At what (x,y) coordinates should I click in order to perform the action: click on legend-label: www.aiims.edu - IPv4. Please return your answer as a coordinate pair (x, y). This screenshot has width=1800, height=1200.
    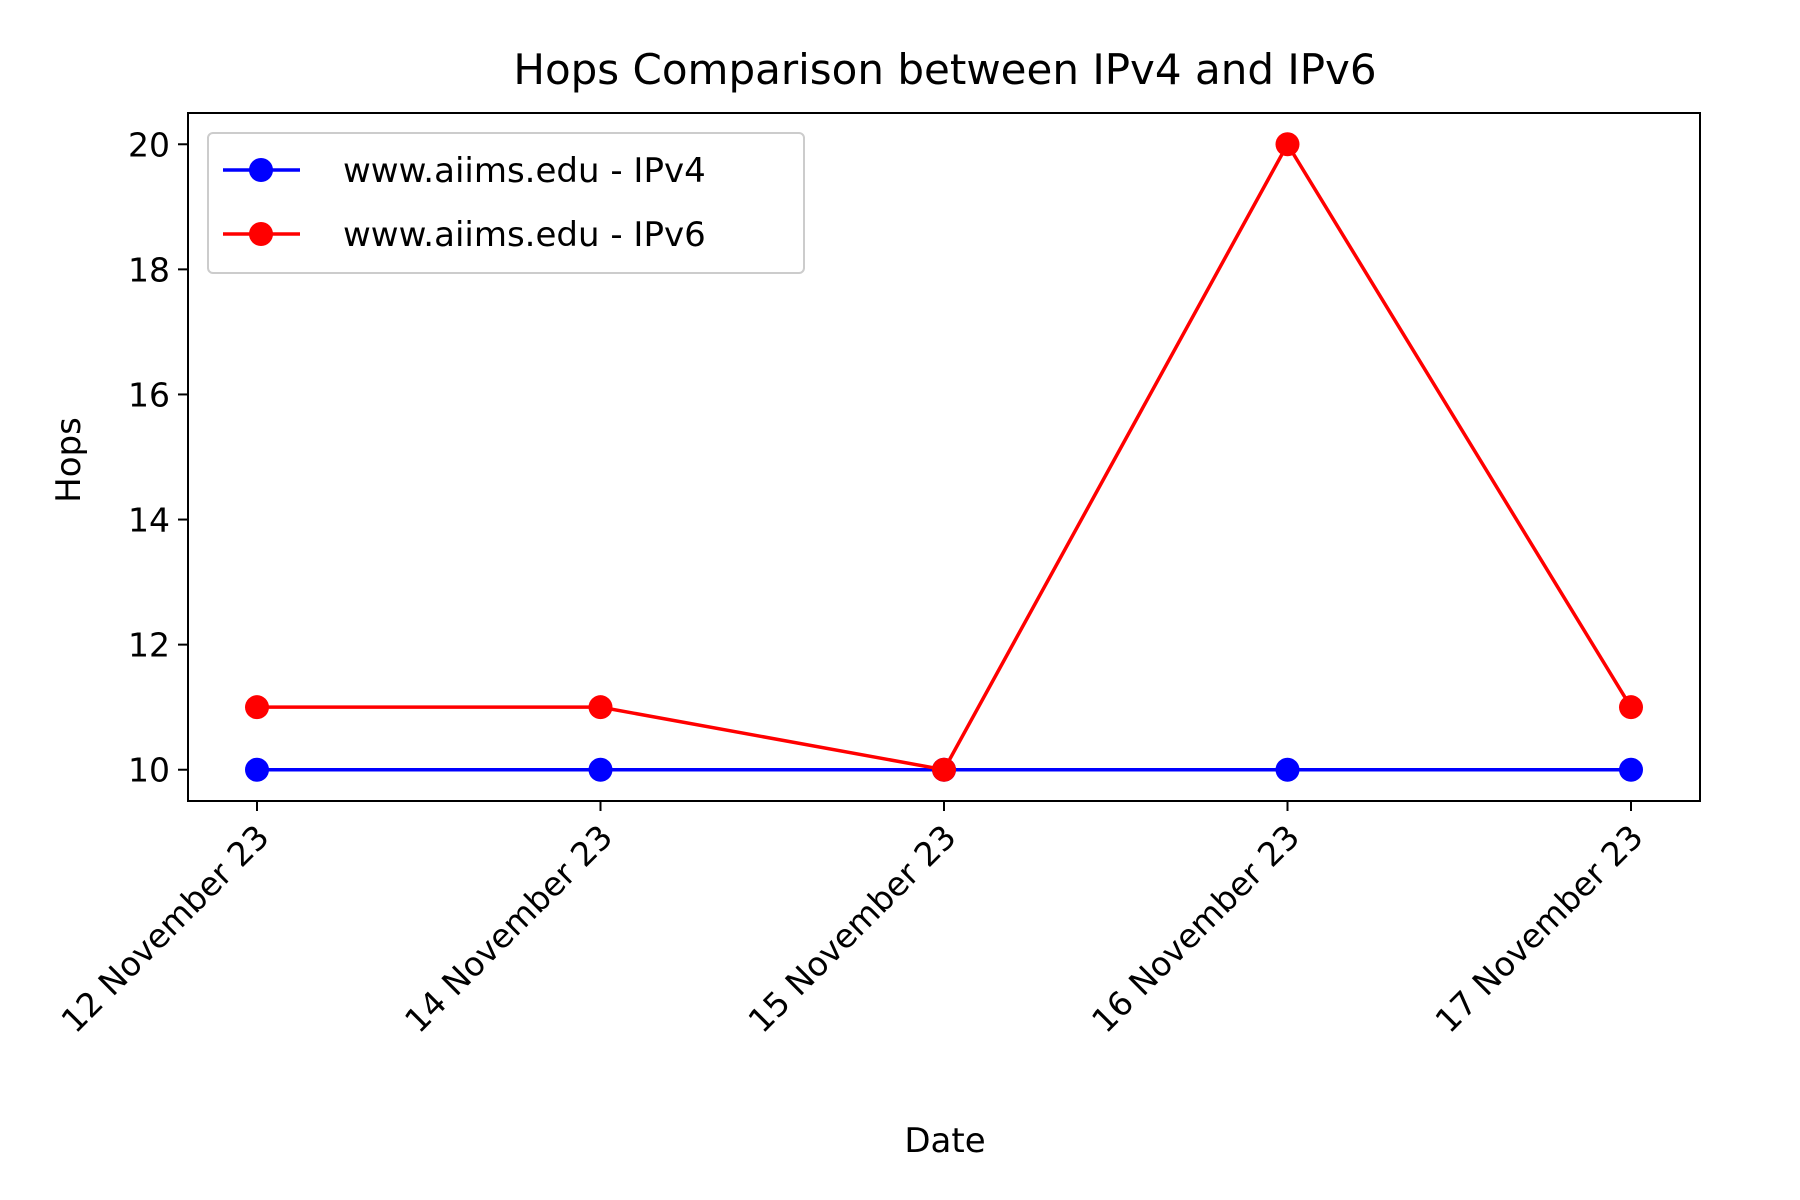
    Looking at the image, I should click on (524, 171).